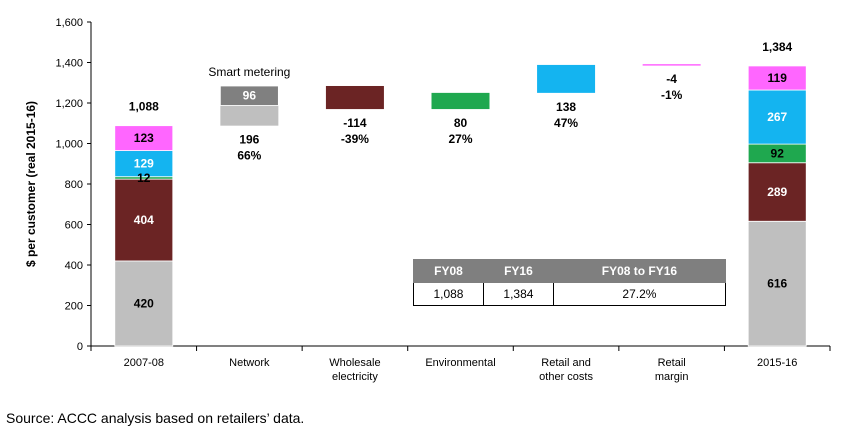 This screenshot has width=847, height=432. What do you see at coordinates (355, 139) in the screenshot?
I see `change-pct-label: -39%` at bounding box center [355, 139].